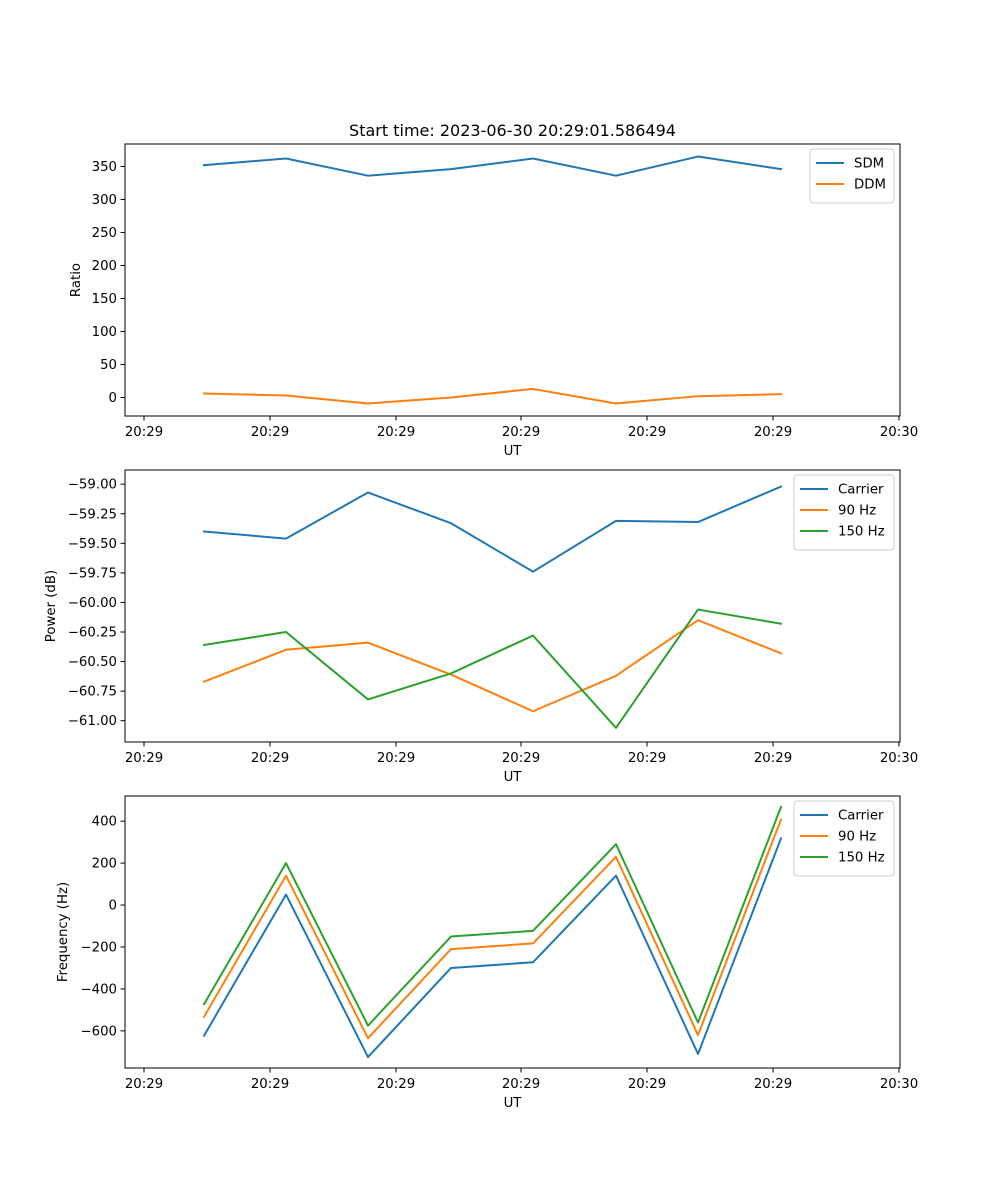 The image size is (1000, 1200). I want to click on legend-label: DDM, so click(870, 185).